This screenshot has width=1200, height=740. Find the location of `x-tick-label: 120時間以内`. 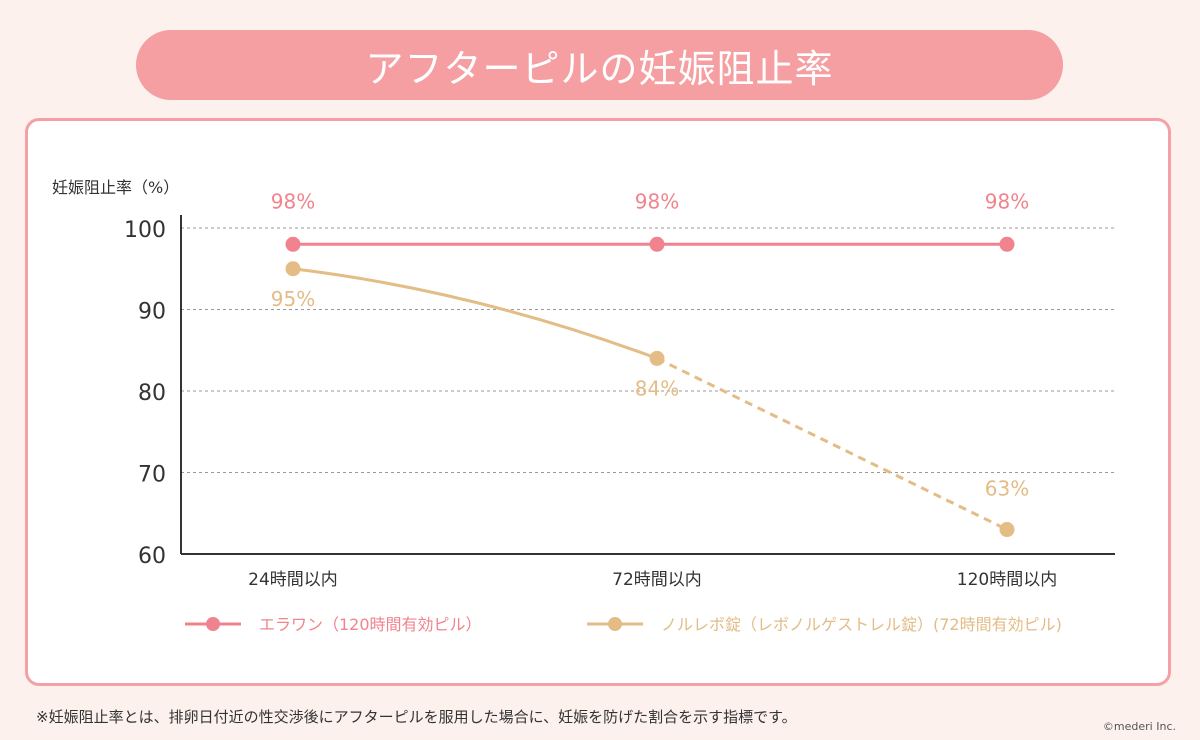

x-tick-label: 120時間以内 is located at coordinates (1007, 580).